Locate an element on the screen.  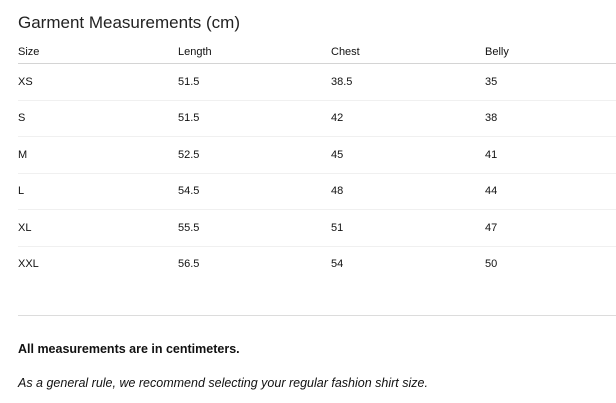
table-row: XS 51.5 38.5 35 is located at coordinates (317, 82).